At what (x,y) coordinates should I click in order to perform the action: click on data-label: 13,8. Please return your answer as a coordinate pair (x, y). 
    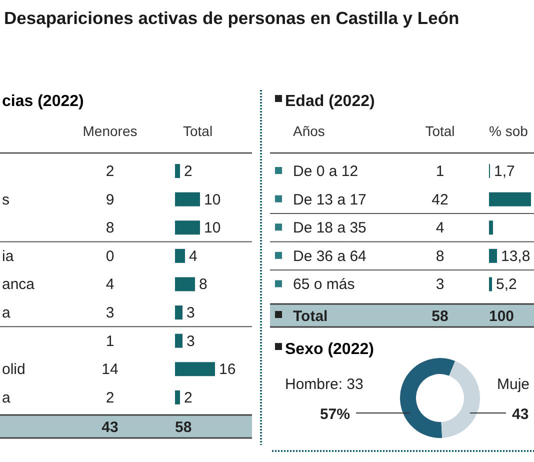
    Looking at the image, I should click on (515, 256).